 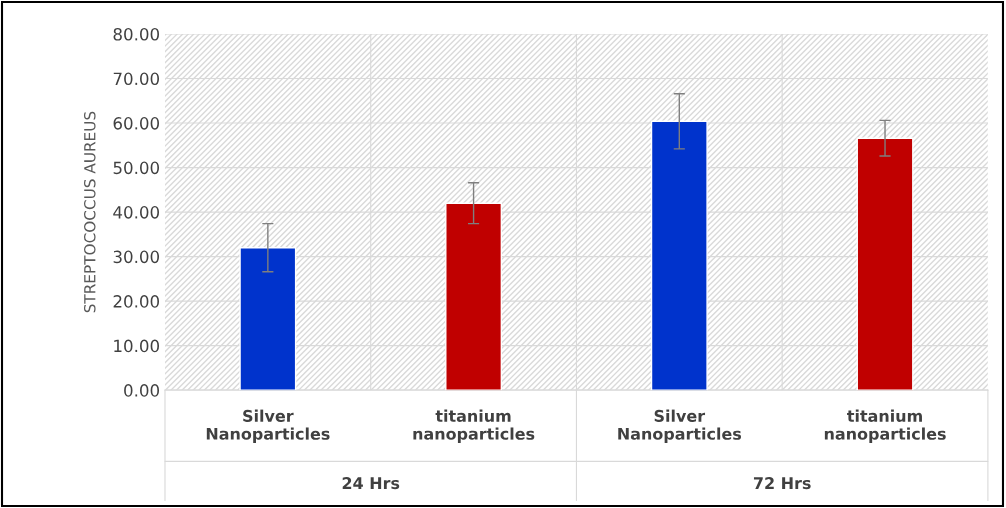 What do you see at coordinates (136, 34) in the screenshot?
I see `y-tick-label: 80.00` at bounding box center [136, 34].